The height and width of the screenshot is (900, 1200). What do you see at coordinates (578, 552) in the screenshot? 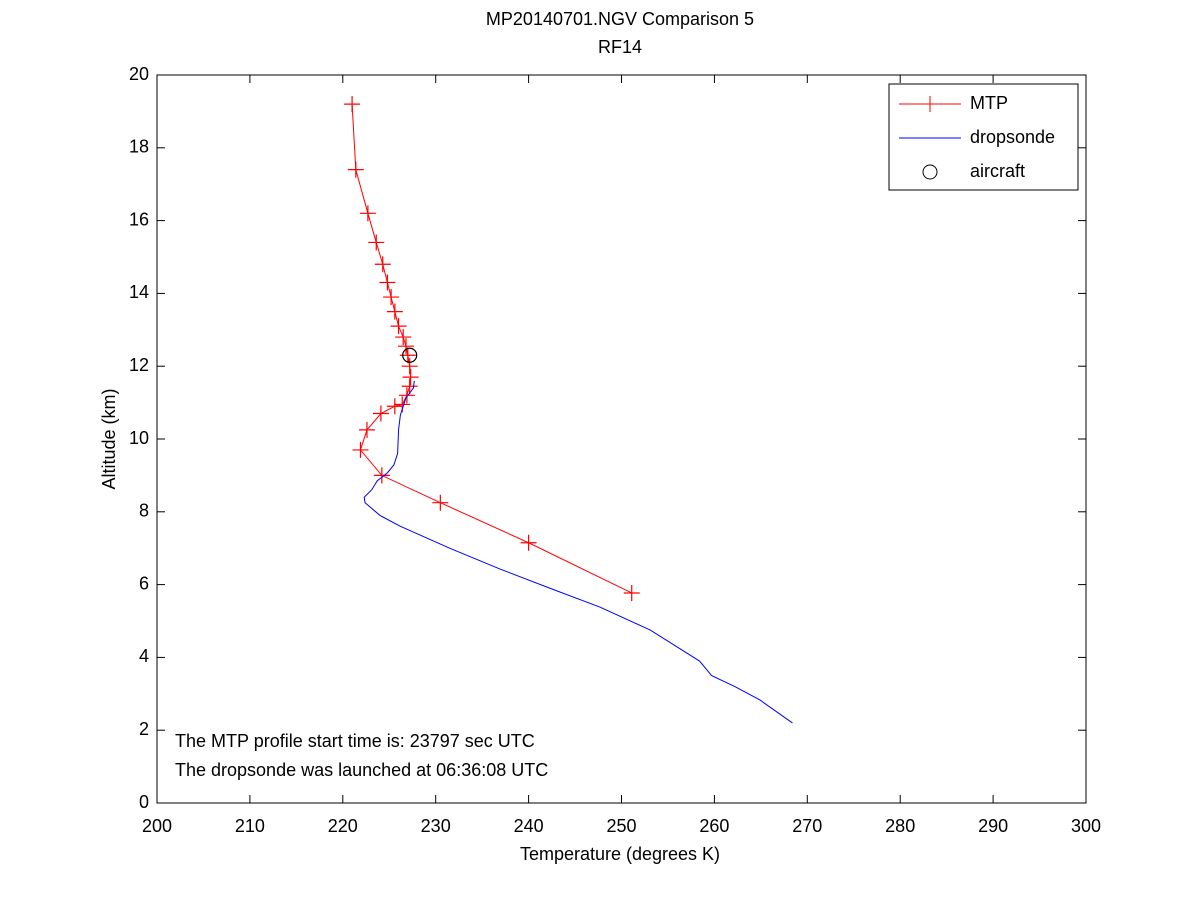
I see `series-line` at bounding box center [578, 552].